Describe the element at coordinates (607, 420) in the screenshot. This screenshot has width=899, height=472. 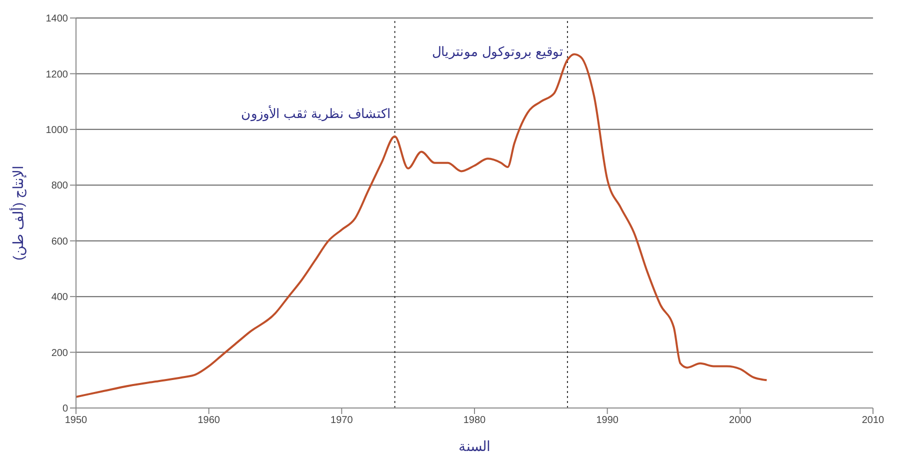
I see `x-tick-label: 1990` at that location.